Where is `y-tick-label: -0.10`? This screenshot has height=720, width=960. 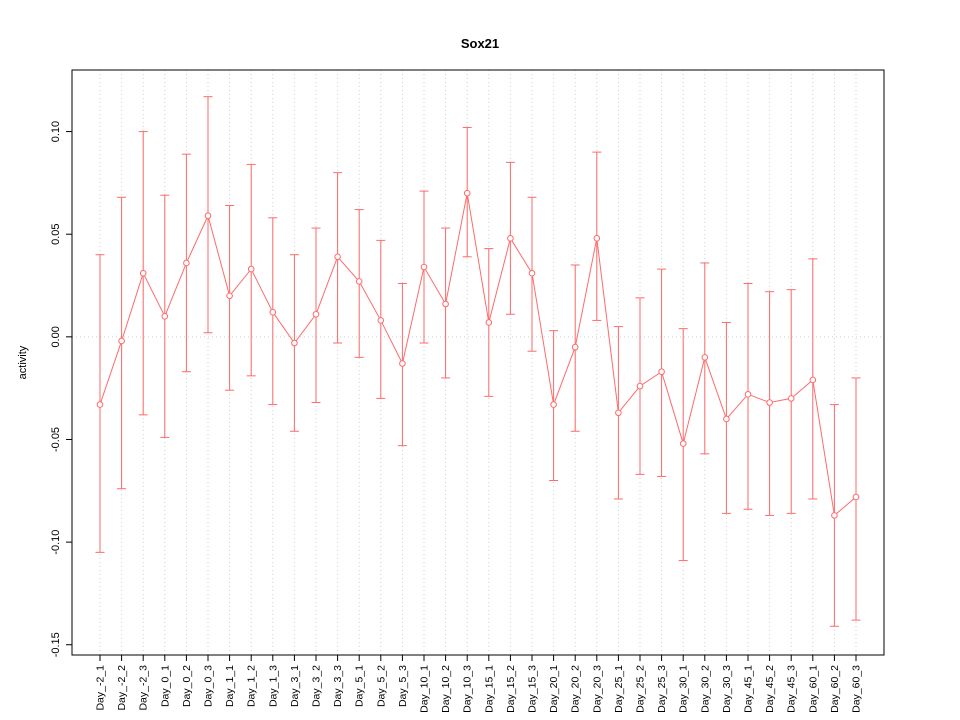 y-tick-label: -0.10 is located at coordinates (56, 542).